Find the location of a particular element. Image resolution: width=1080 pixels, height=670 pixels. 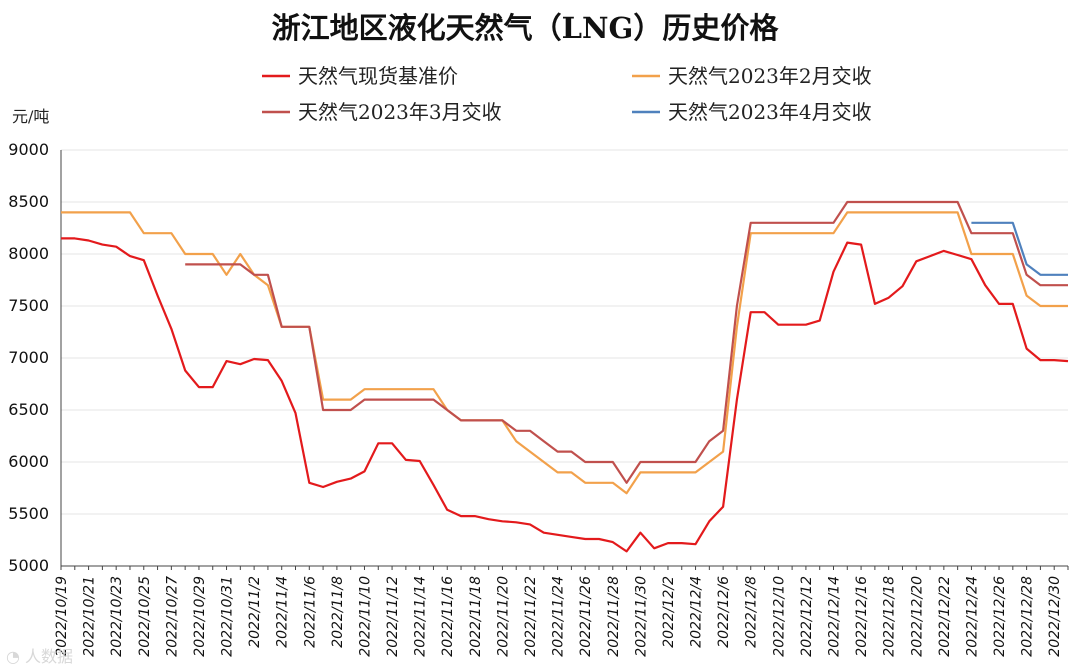

x-tick-label: 2022/10/31 is located at coordinates (228, 616).